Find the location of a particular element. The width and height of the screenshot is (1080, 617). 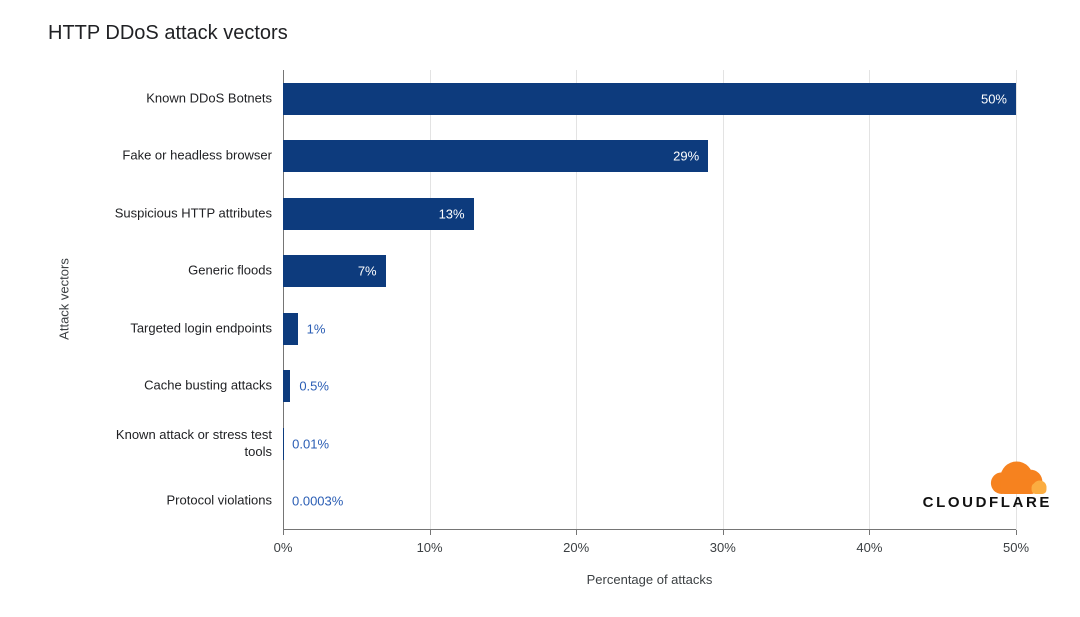

category-label: Generic floods is located at coordinates (230, 270).